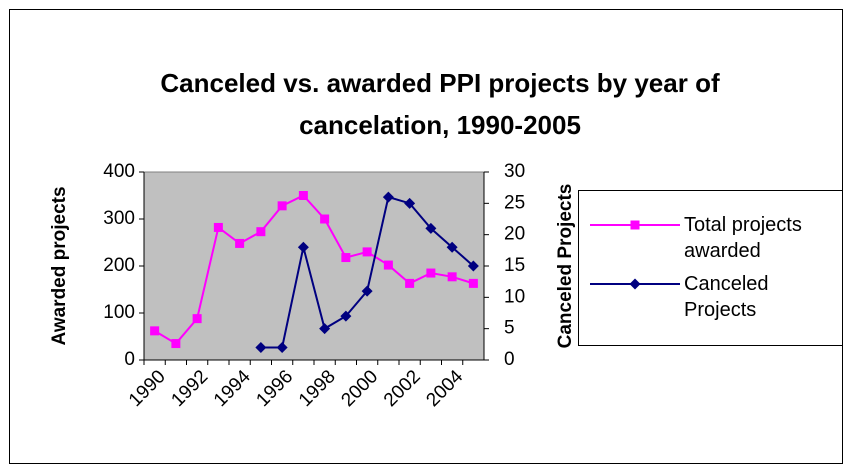 The image size is (843, 464). I want to click on y-tick-label: 300, so click(119, 218).